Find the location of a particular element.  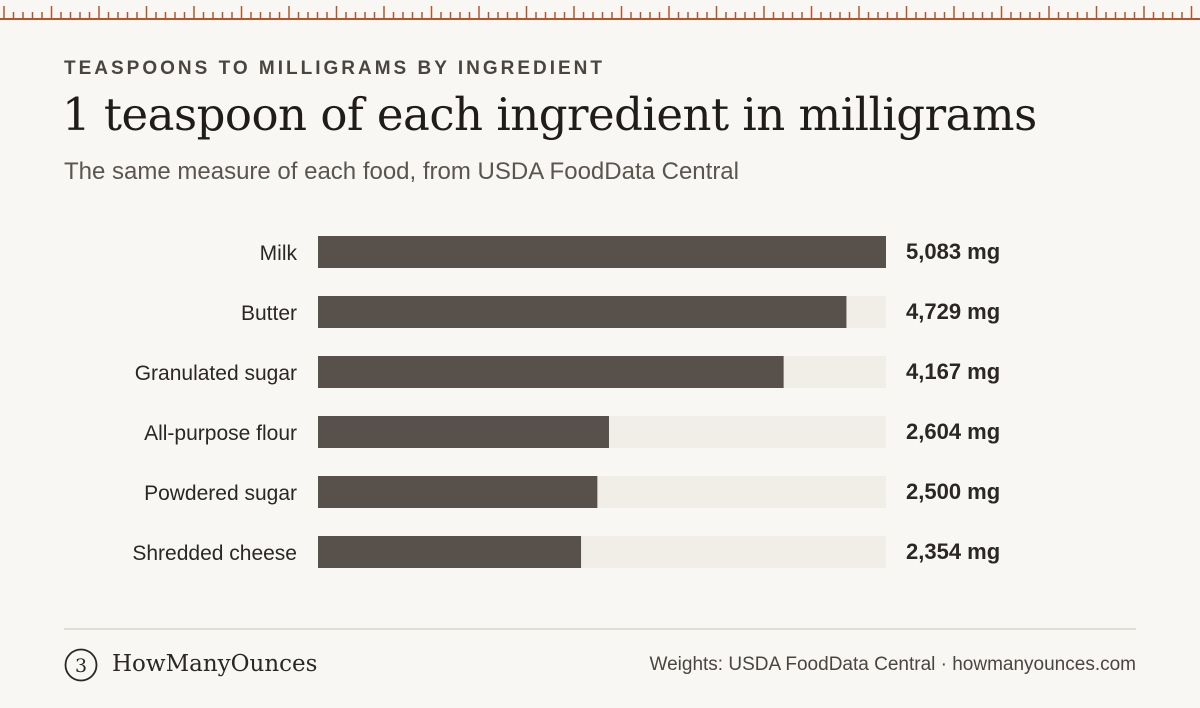

category-label: Butter is located at coordinates (269, 313).